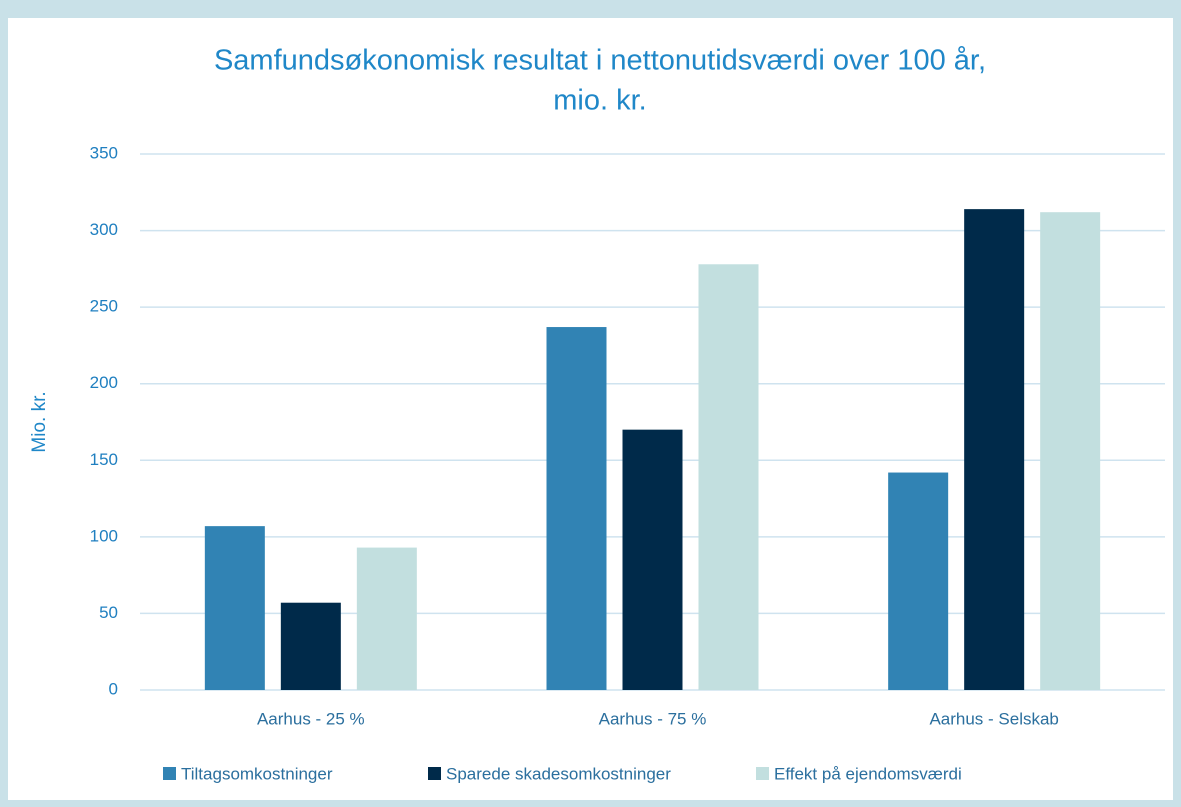 Image resolution: width=1181 pixels, height=807 pixels. What do you see at coordinates (104, 382) in the screenshot?
I see `y-tick-label: 200` at bounding box center [104, 382].